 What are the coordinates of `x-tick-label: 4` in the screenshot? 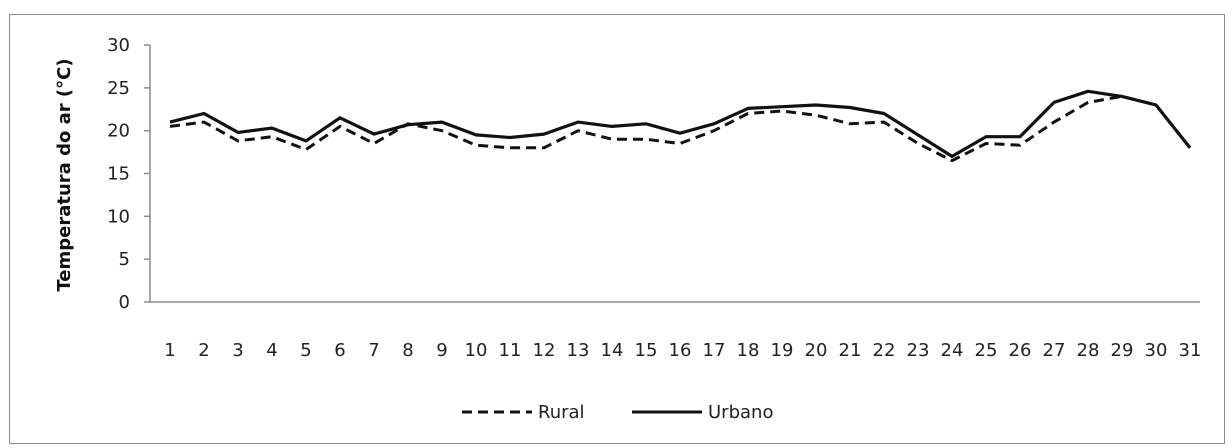 It's located at (271, 350).